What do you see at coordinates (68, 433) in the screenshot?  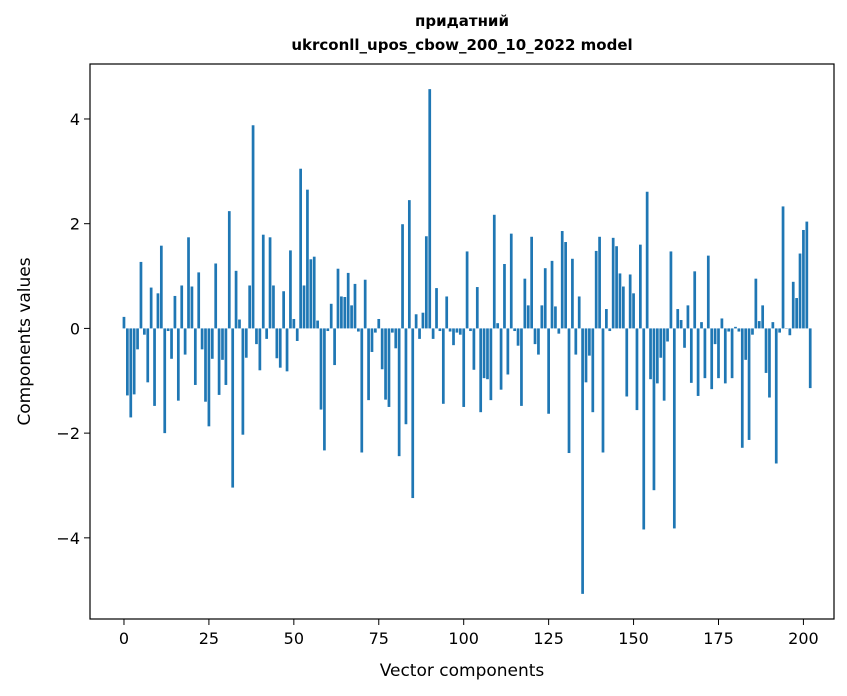 I see `y-tick-label-1: −2` at bounding box center [68, 433].